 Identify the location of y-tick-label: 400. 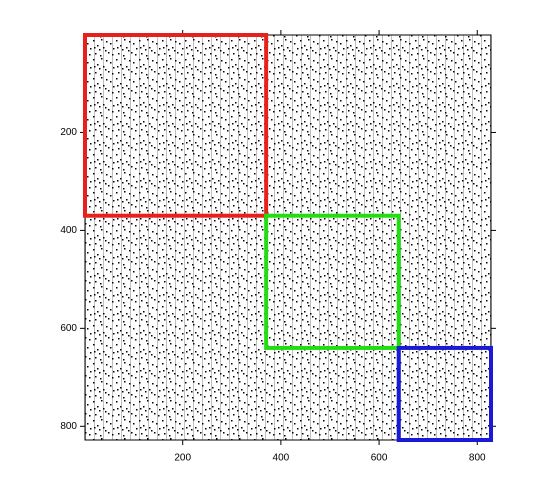
(68, 230).